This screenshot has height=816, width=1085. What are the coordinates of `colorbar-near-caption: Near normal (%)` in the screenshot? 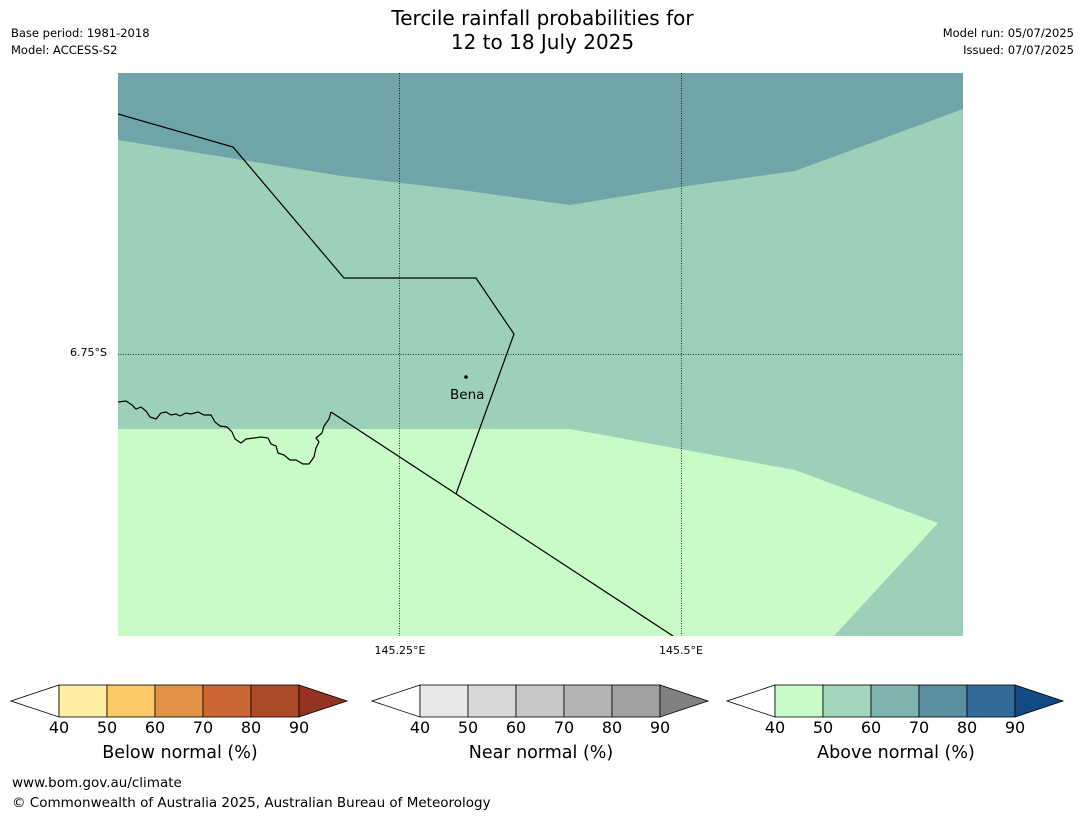 It's located at (541, 753).